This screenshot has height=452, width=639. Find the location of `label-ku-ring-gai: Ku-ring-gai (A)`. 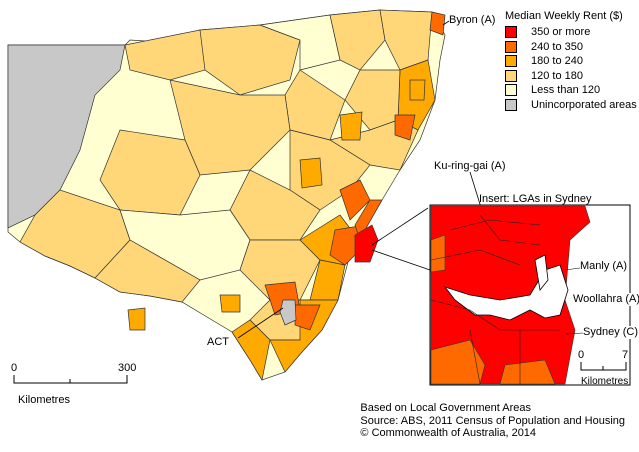

label-ku-ring-gai: Ku-ring-gai (A) is located at coordinates (470, 166).